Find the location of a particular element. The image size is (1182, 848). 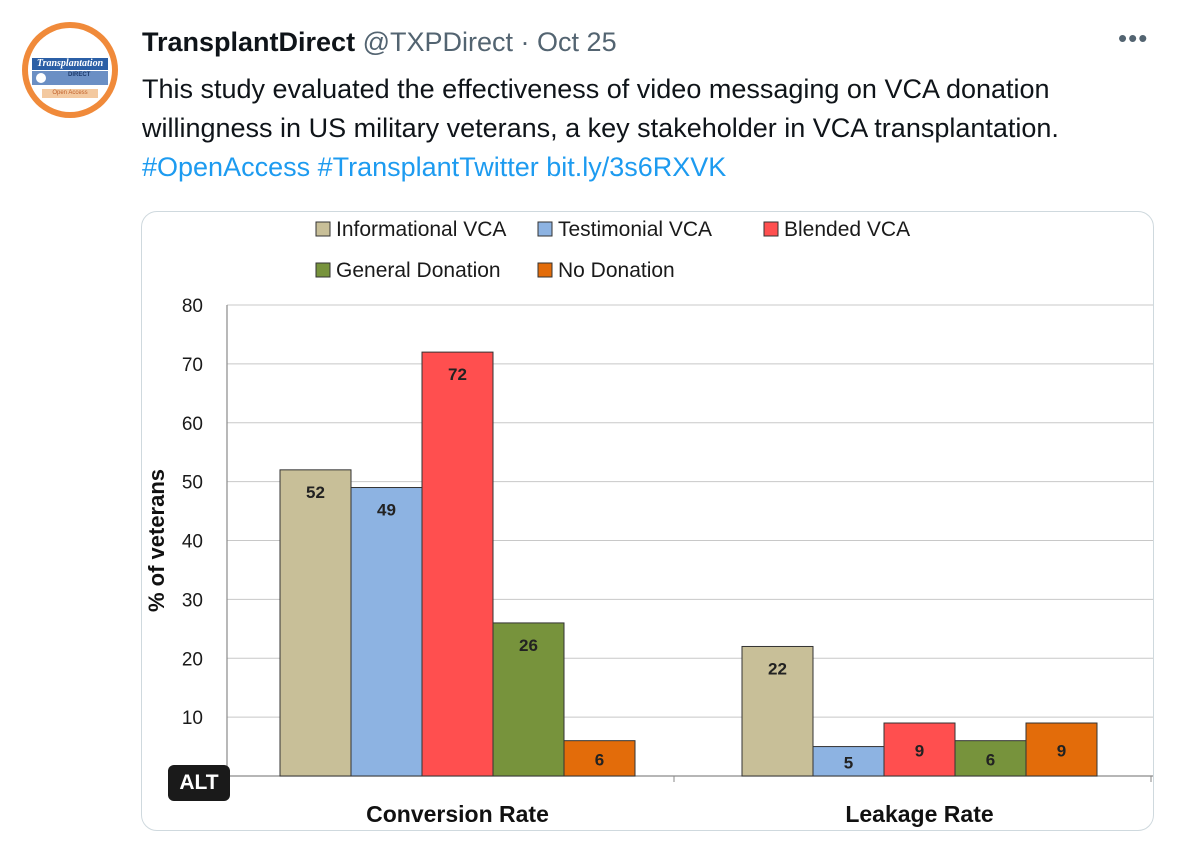

y-tick-label: 60 is located at coordinates (192, 424).